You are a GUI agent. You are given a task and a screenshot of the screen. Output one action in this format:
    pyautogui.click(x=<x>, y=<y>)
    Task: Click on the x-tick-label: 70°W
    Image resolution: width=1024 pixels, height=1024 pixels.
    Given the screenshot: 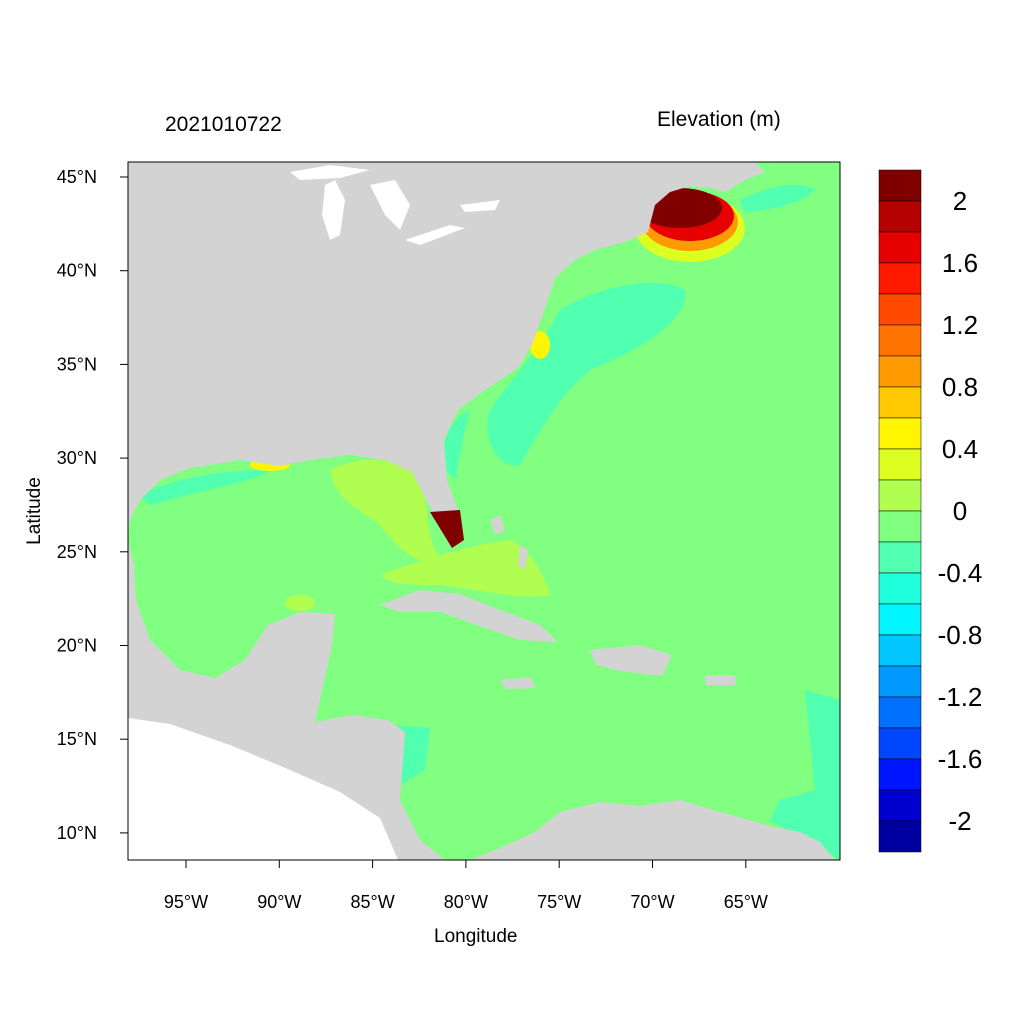 What is the action you would take?
    pyautogui.click(x=652, y=902)
    